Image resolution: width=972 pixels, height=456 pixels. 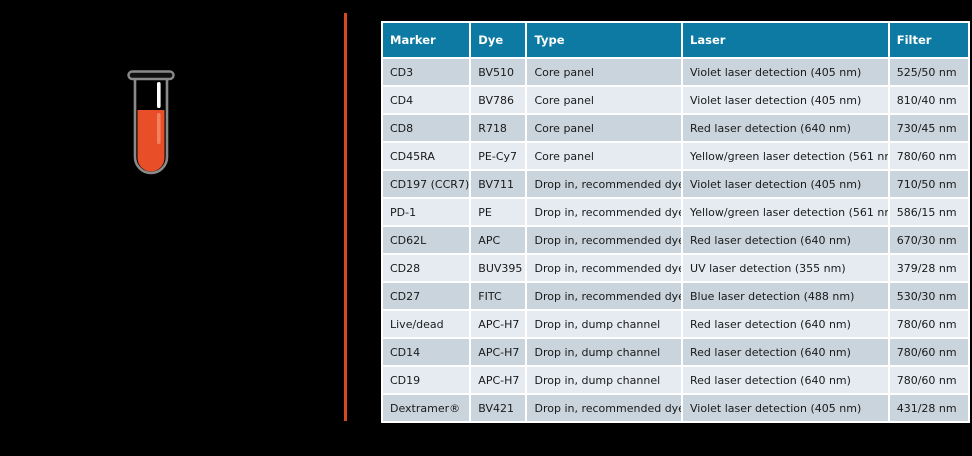 I want to click on table-cell: BUV395, so click(x=498, y=268).